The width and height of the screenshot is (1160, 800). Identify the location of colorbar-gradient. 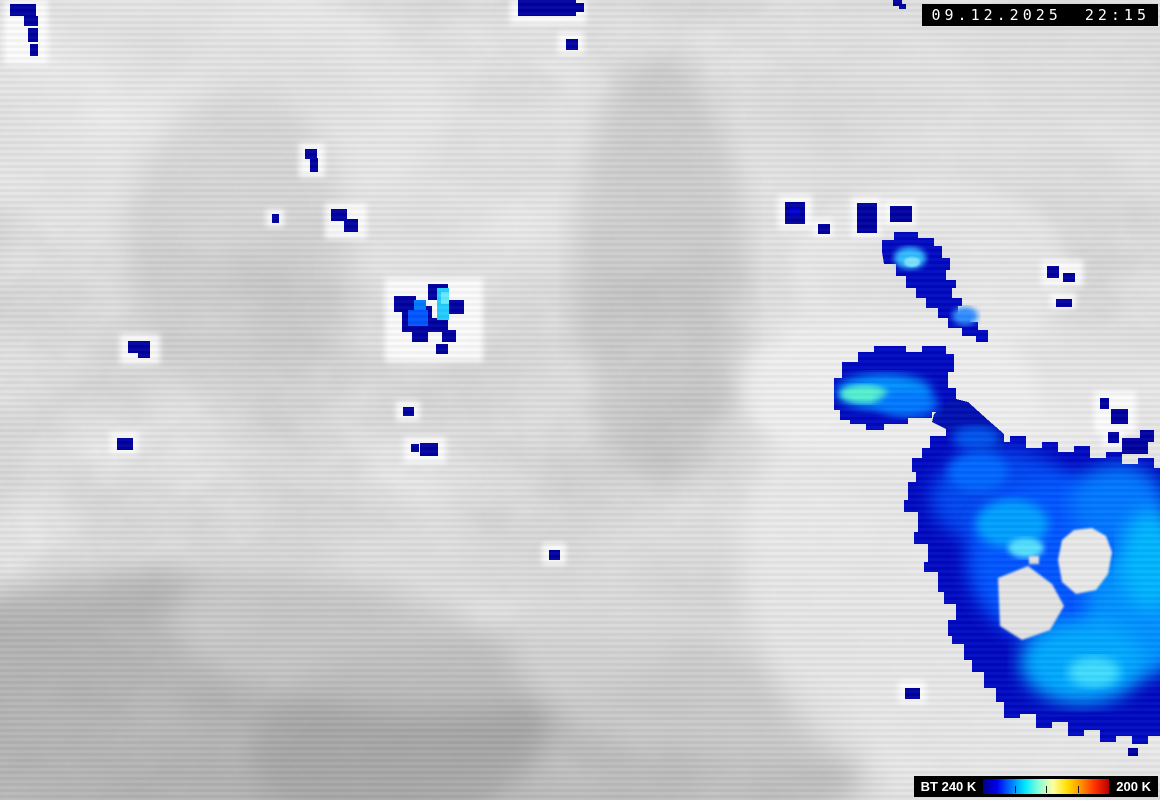
(1046, 786).